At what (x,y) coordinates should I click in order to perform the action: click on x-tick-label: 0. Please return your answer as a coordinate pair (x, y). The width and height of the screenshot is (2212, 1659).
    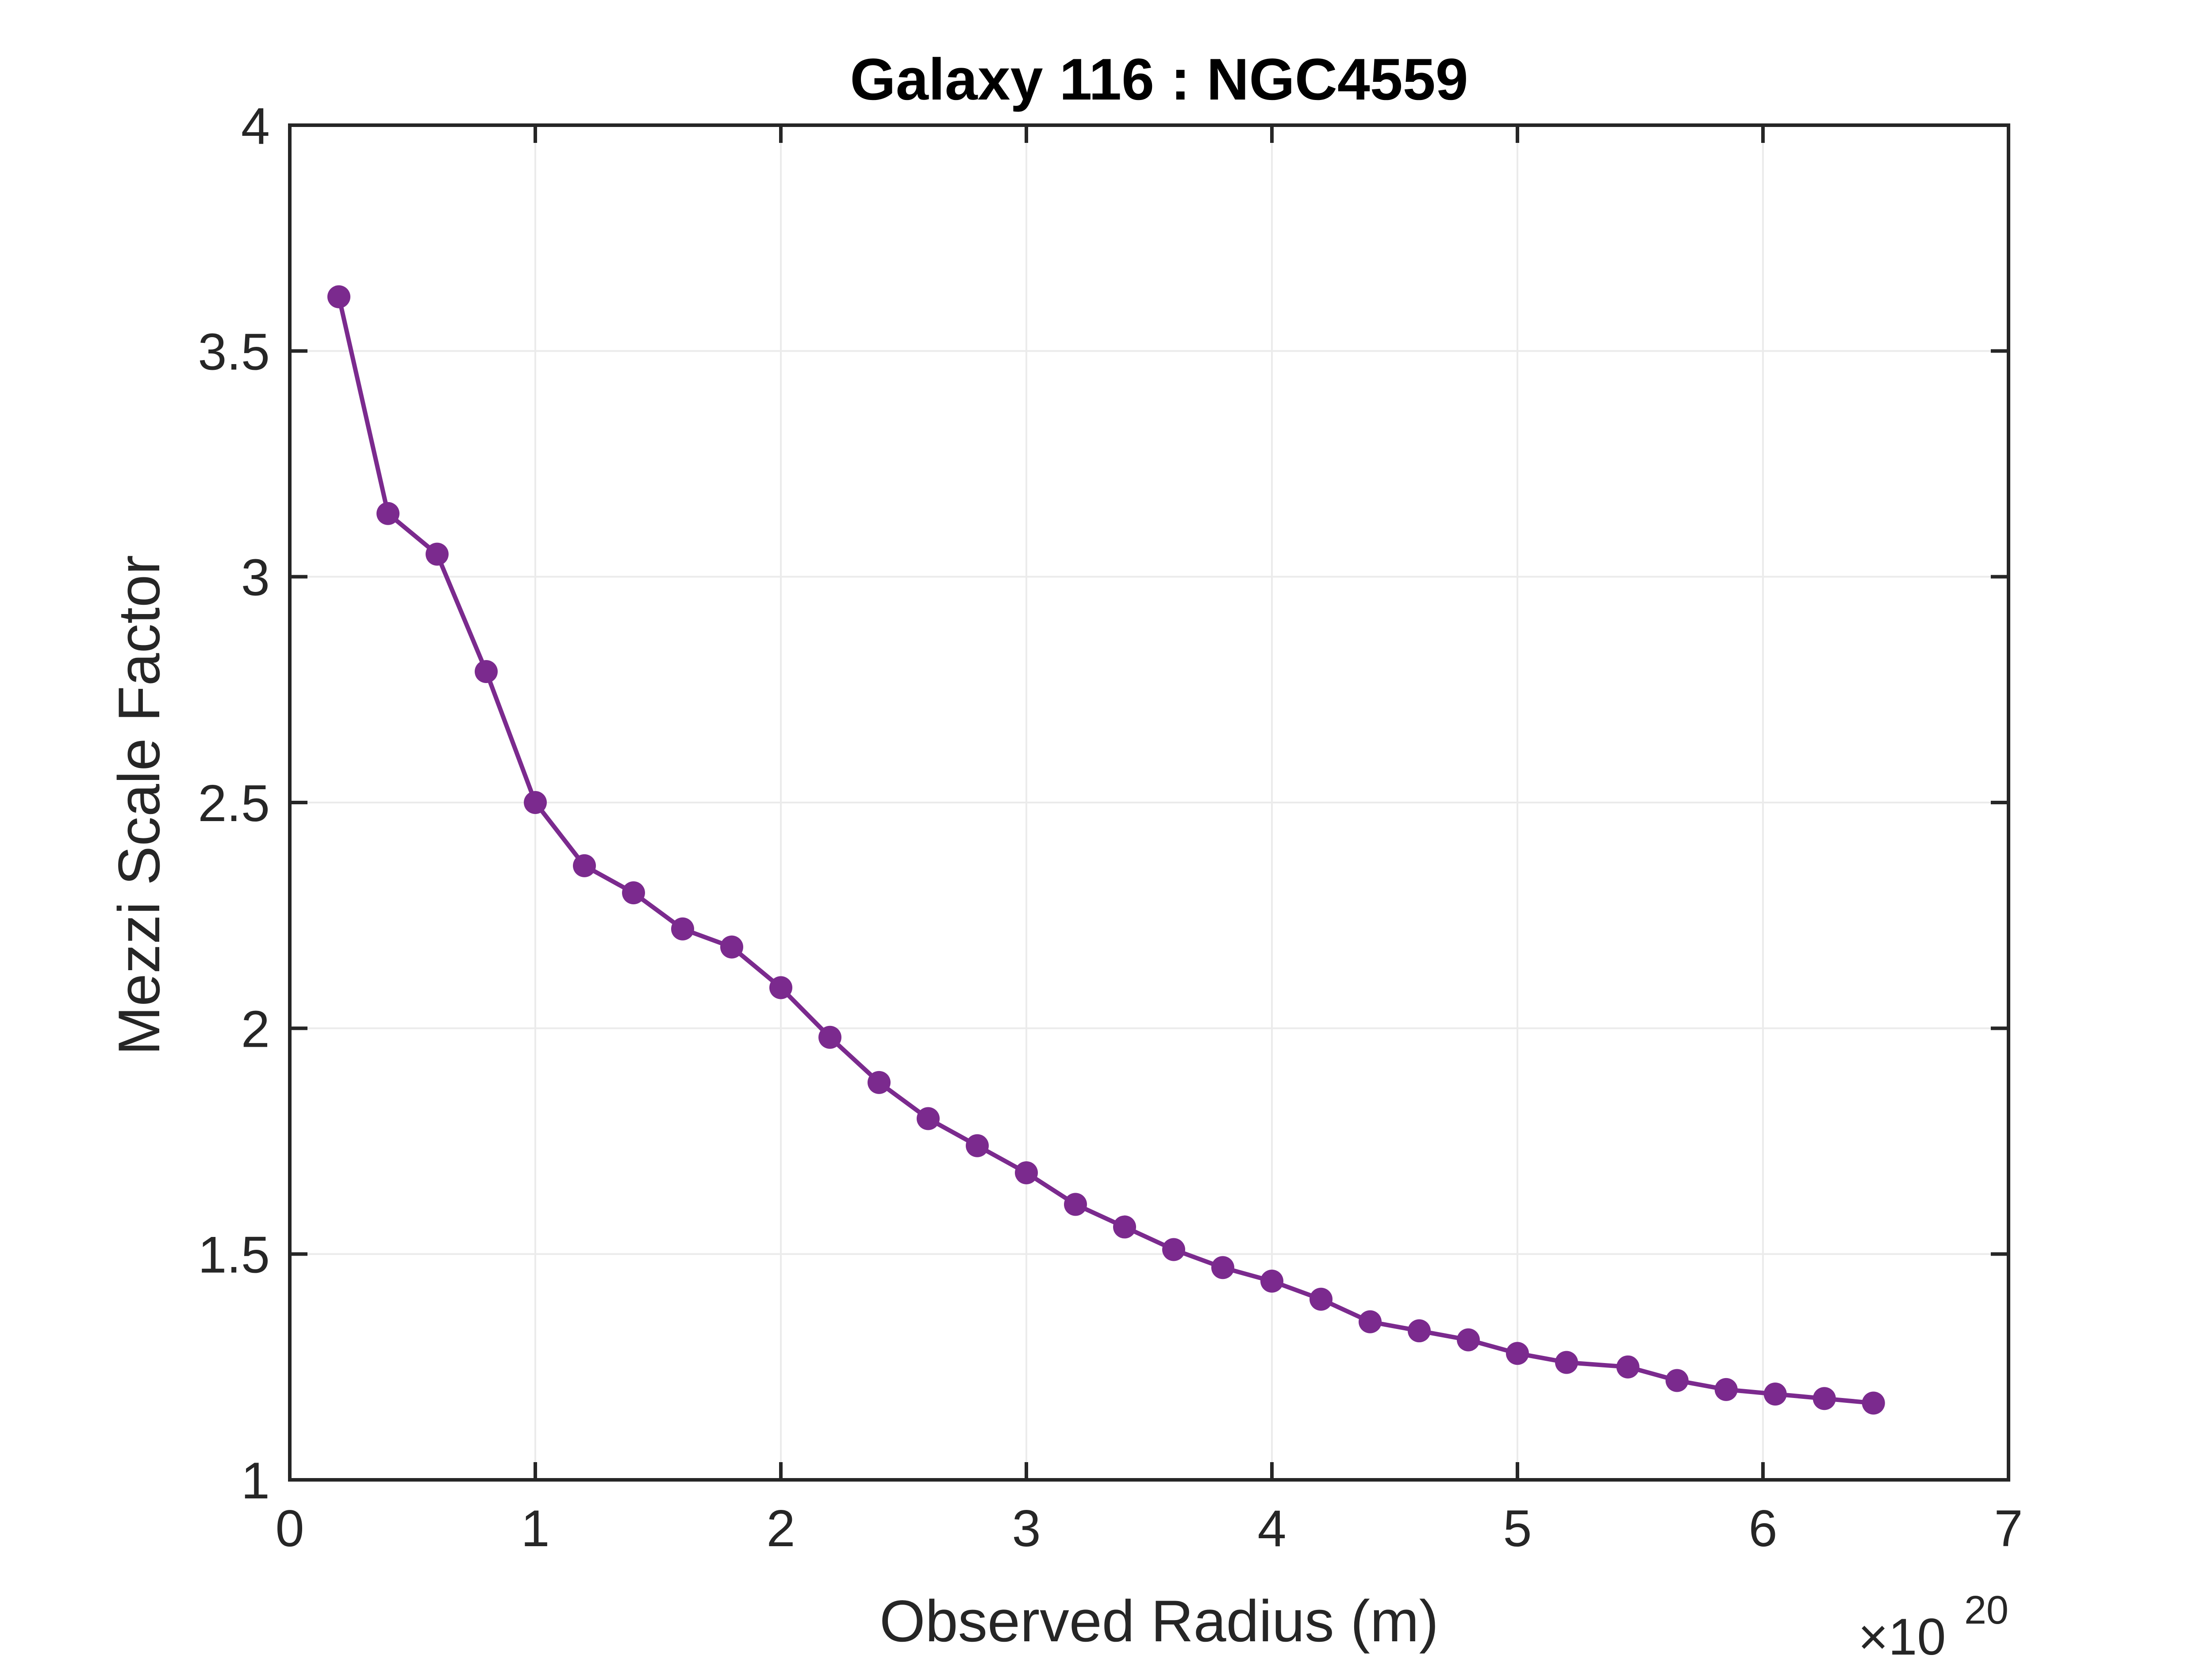
    Looking at the image, I should click on (290, 1528).